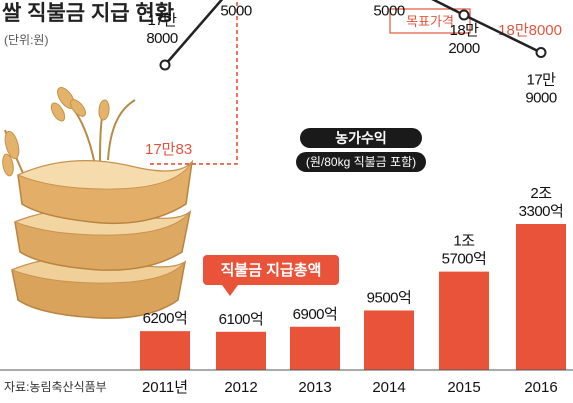 The width and height of the screenshot is (573, 403). Describe the element at coordinates (162, 38) in the screenshot. I see `farm-income-value-label: 8000` at that location.